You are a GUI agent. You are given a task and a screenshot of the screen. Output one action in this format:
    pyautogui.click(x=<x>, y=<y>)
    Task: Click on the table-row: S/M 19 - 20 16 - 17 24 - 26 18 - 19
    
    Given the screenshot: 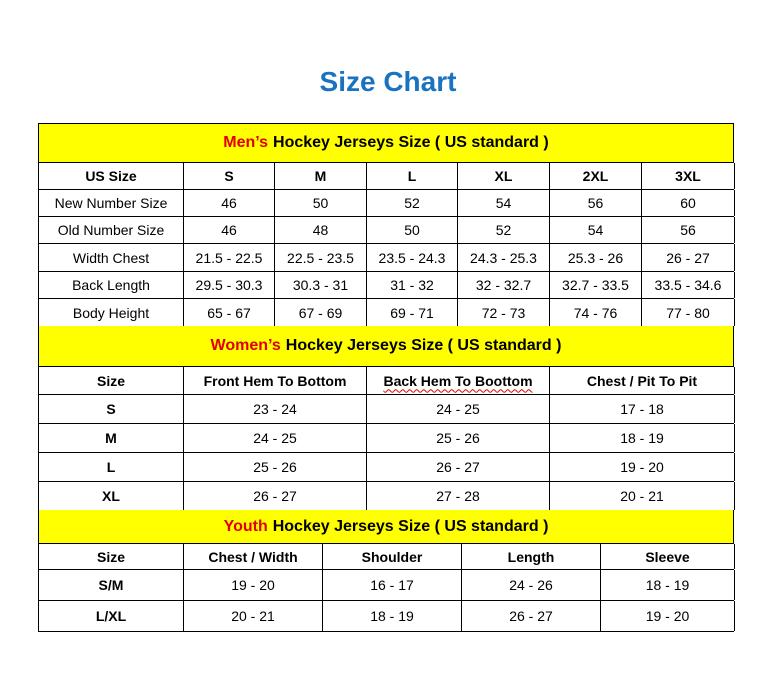 What is the action you would take?
    pyautogui.click(x=386, y=585)
    